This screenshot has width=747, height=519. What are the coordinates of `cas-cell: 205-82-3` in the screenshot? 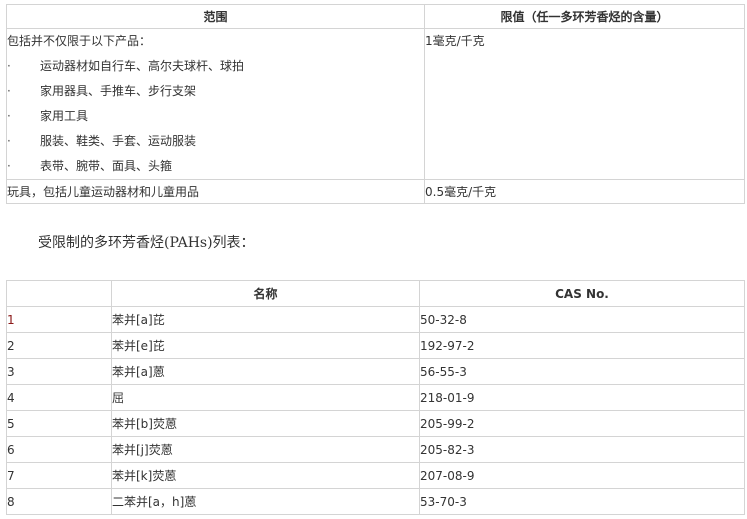 It's located at (582, 449).